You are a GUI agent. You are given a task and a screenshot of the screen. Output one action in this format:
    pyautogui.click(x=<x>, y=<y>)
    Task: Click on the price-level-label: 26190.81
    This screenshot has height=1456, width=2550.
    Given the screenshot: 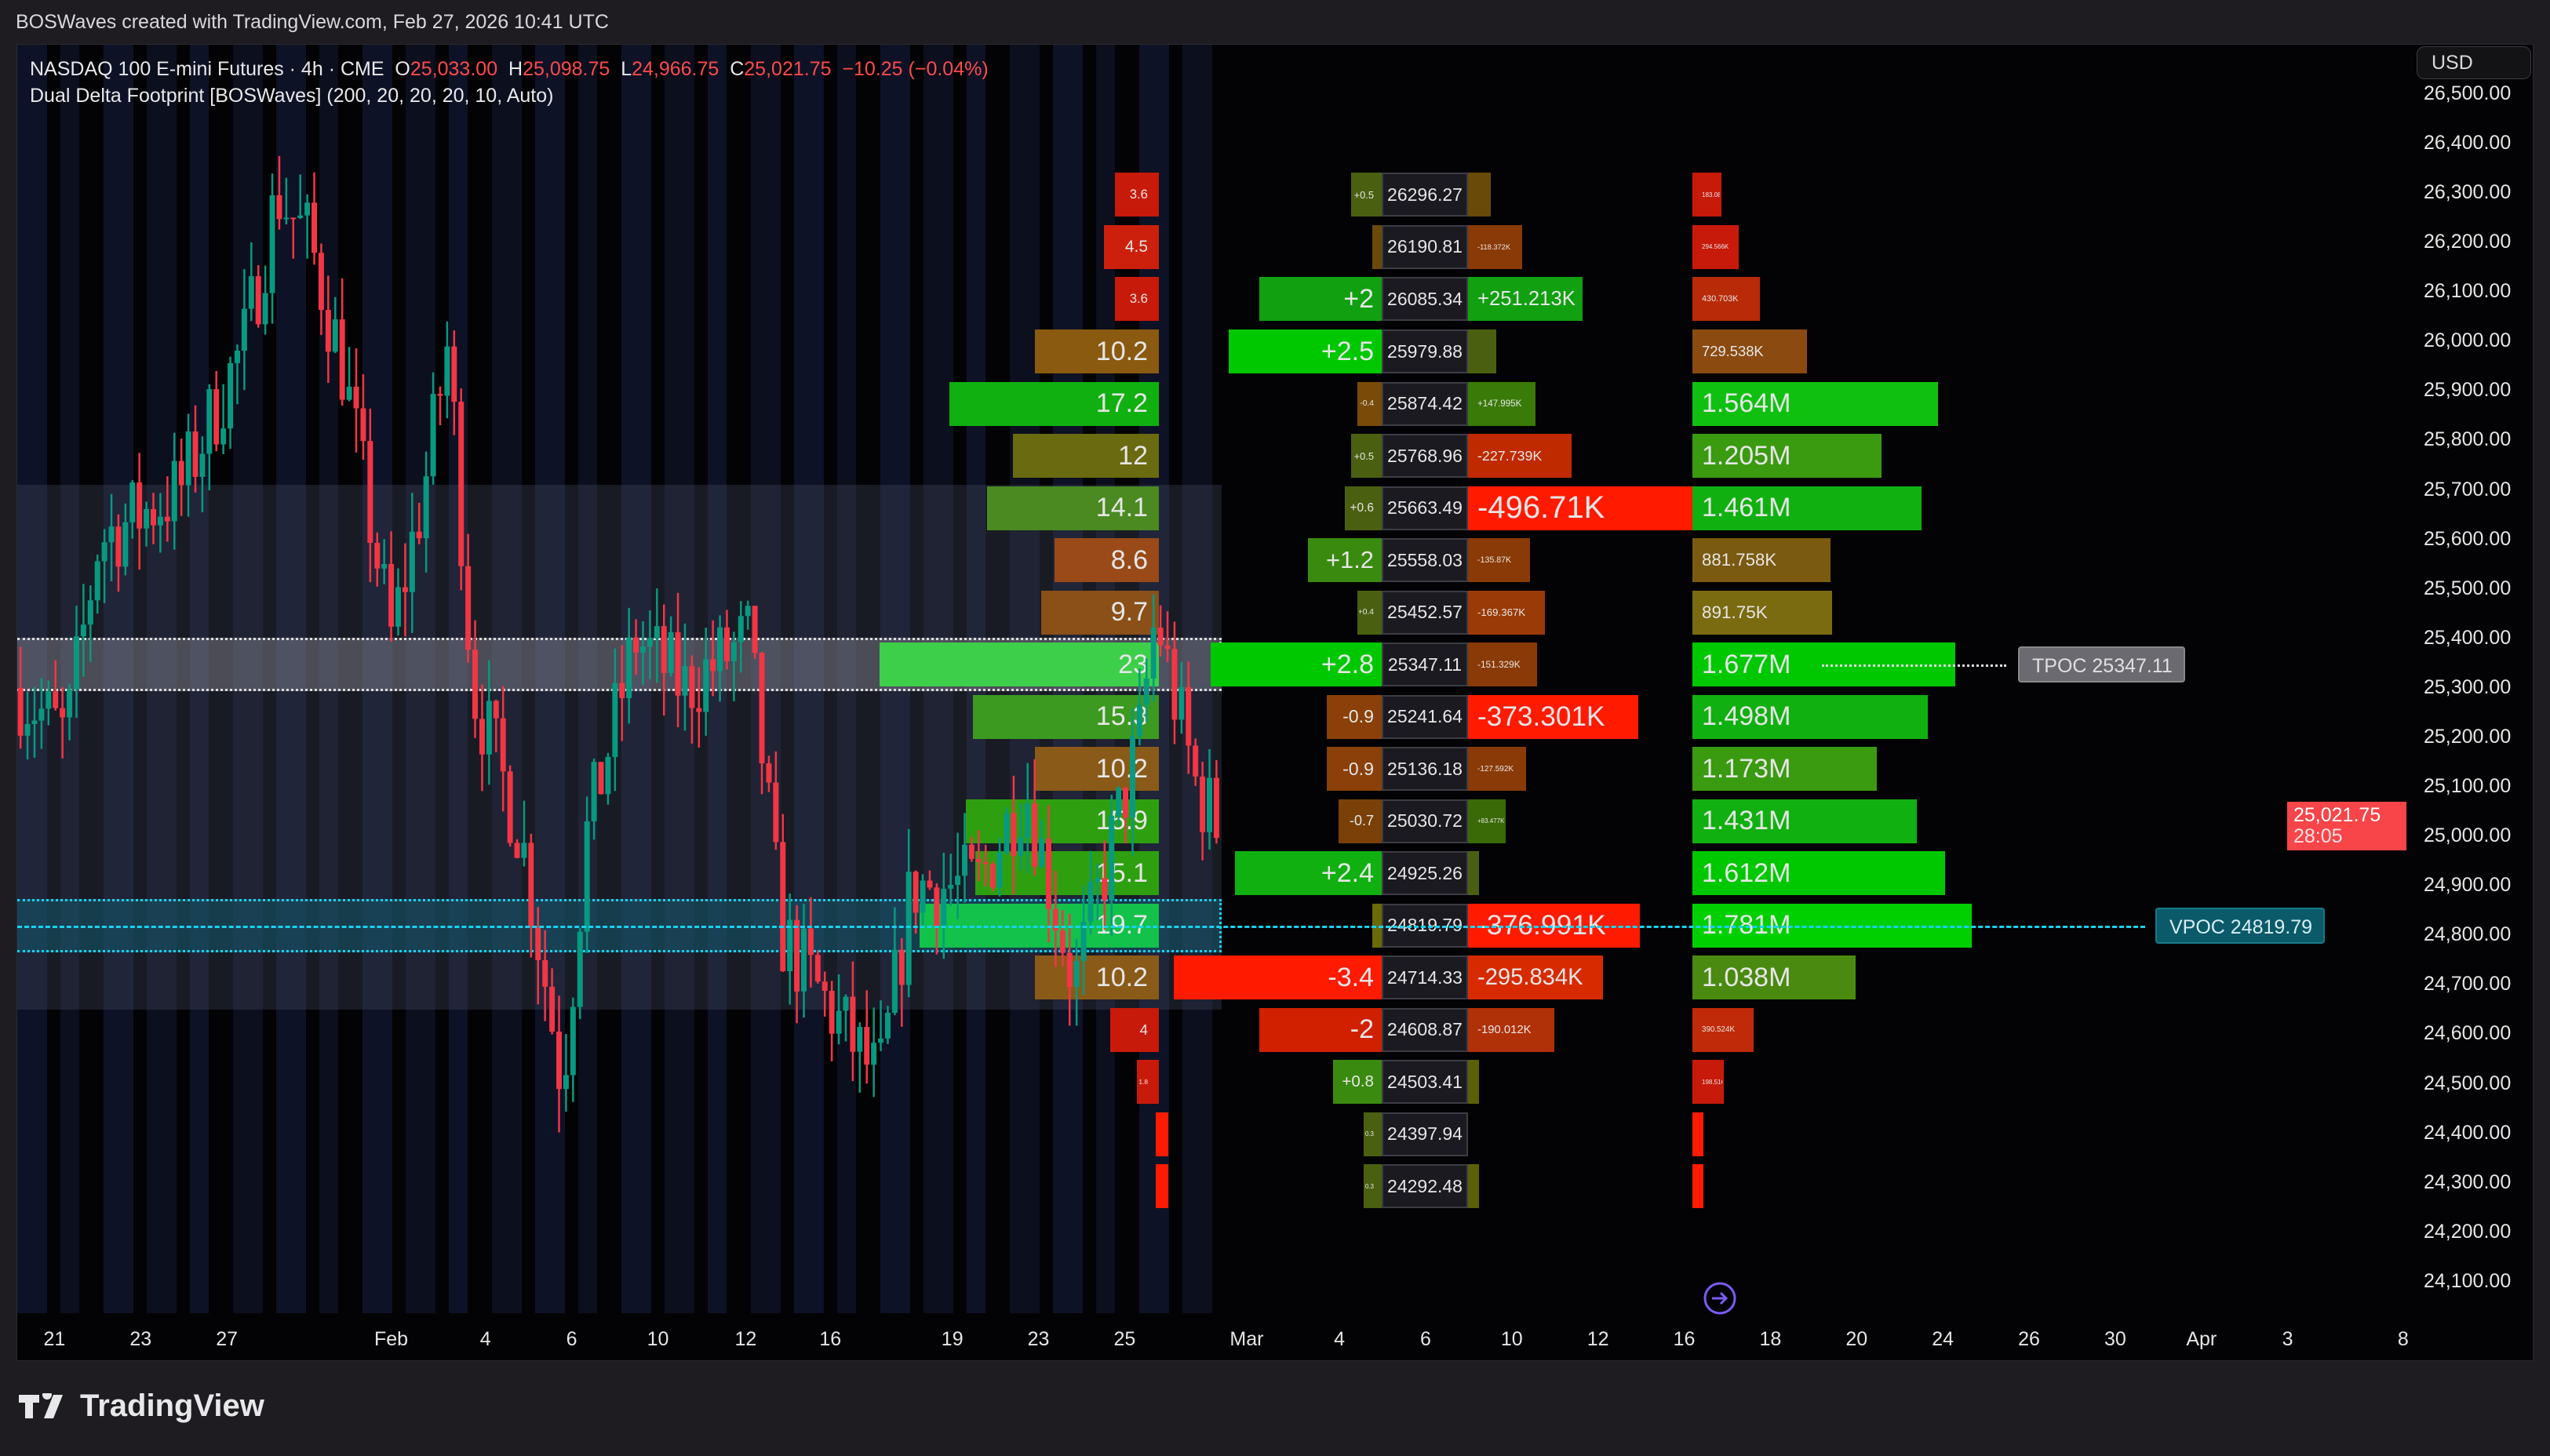 What is the action you would take?
    pyautogui.click(x=1425, y=246)
    